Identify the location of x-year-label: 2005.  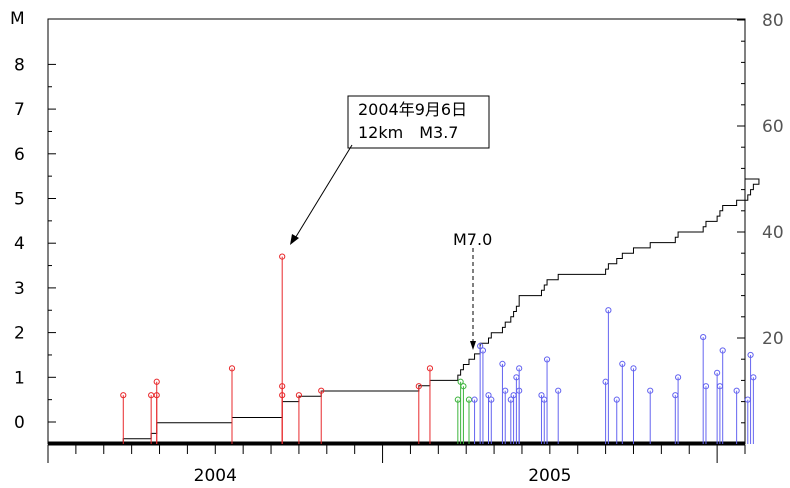
(549, 476).